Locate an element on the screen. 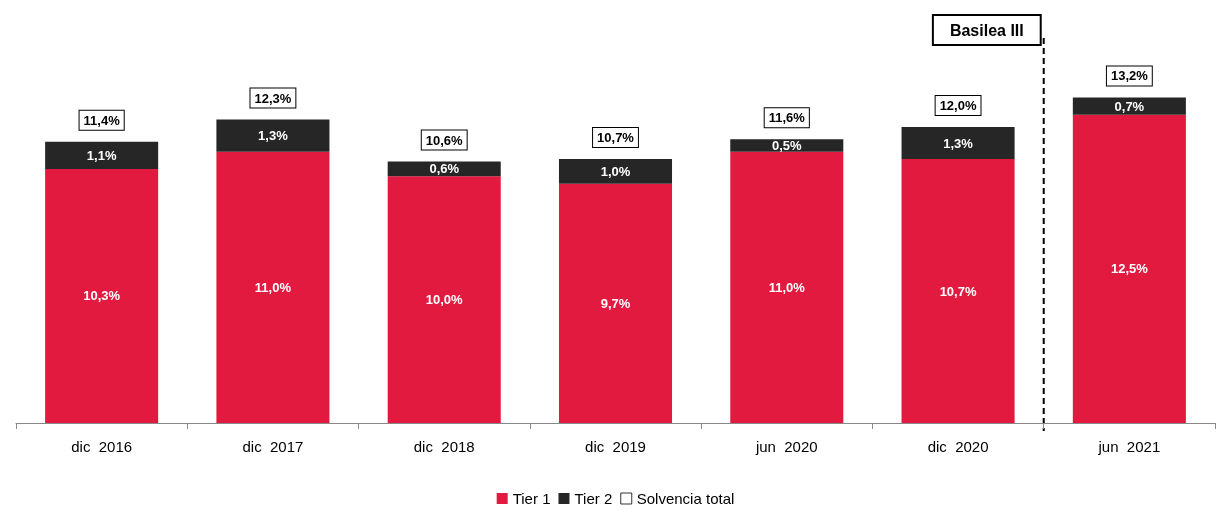 This screenshot has width=1231, height=521. total-label: 10,6% is located at coordinates (444, 140).